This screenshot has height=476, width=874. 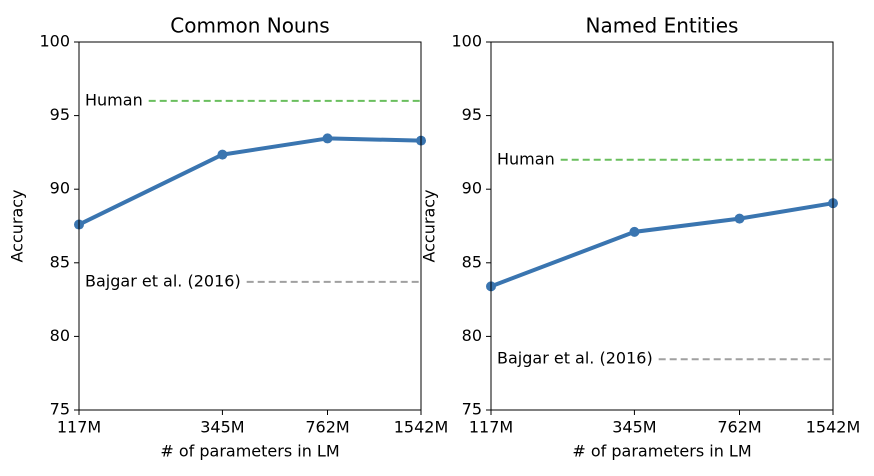 What do you see at coordinates (662, 26) in the screenshot?
I see `chart-title: Named Entities` at bounding box center [662, 26].